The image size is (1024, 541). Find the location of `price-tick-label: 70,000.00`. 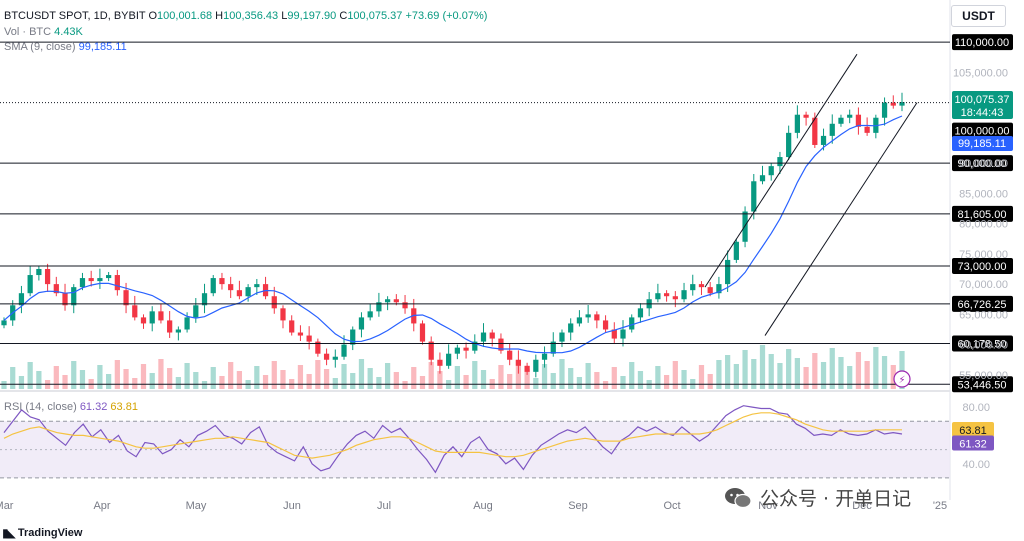

price-tick-label: 70,000.00 is located at coordinates (983, 285).